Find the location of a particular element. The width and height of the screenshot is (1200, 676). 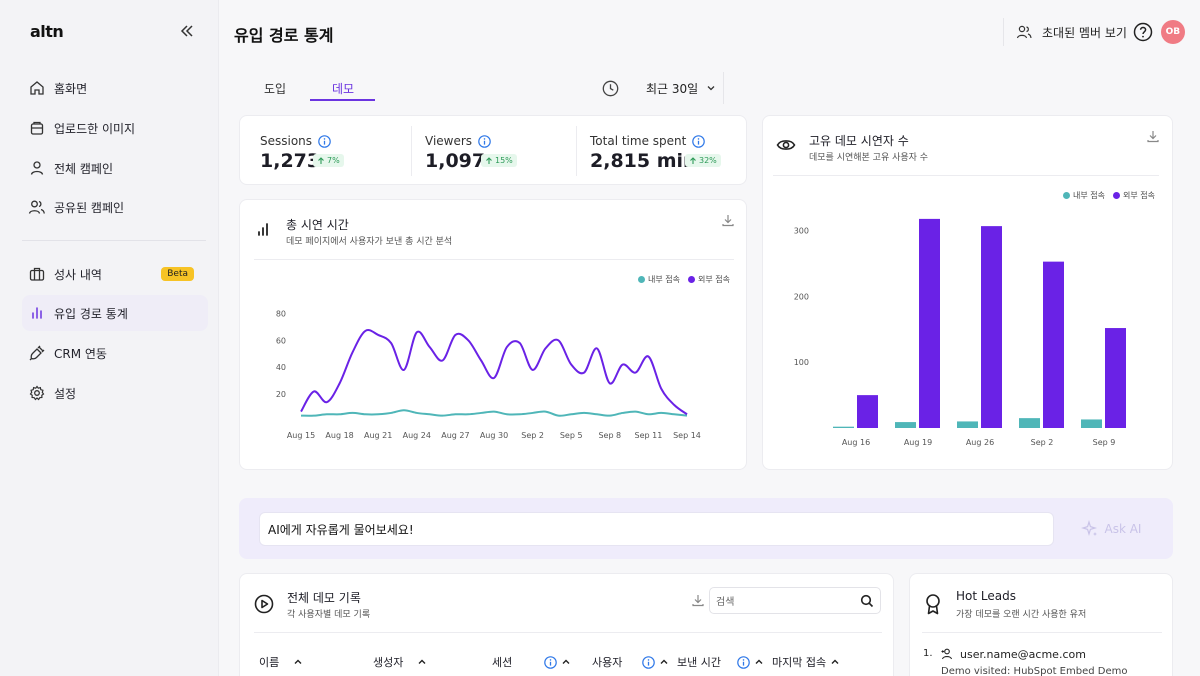

card-subtitle: 데모 페이지에서 사용자가 보낸 총 시간 분석 is located at coordinates (369, 242).